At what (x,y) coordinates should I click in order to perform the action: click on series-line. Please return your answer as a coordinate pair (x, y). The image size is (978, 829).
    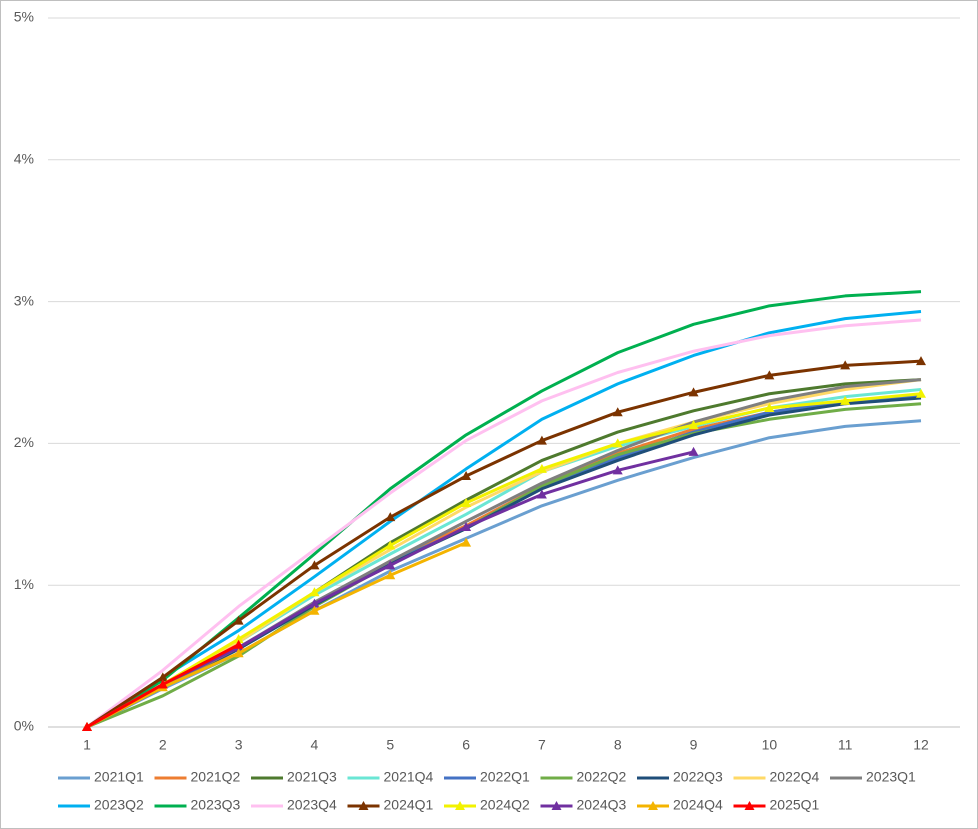
    Looking at the image, I should click on (276, 635).